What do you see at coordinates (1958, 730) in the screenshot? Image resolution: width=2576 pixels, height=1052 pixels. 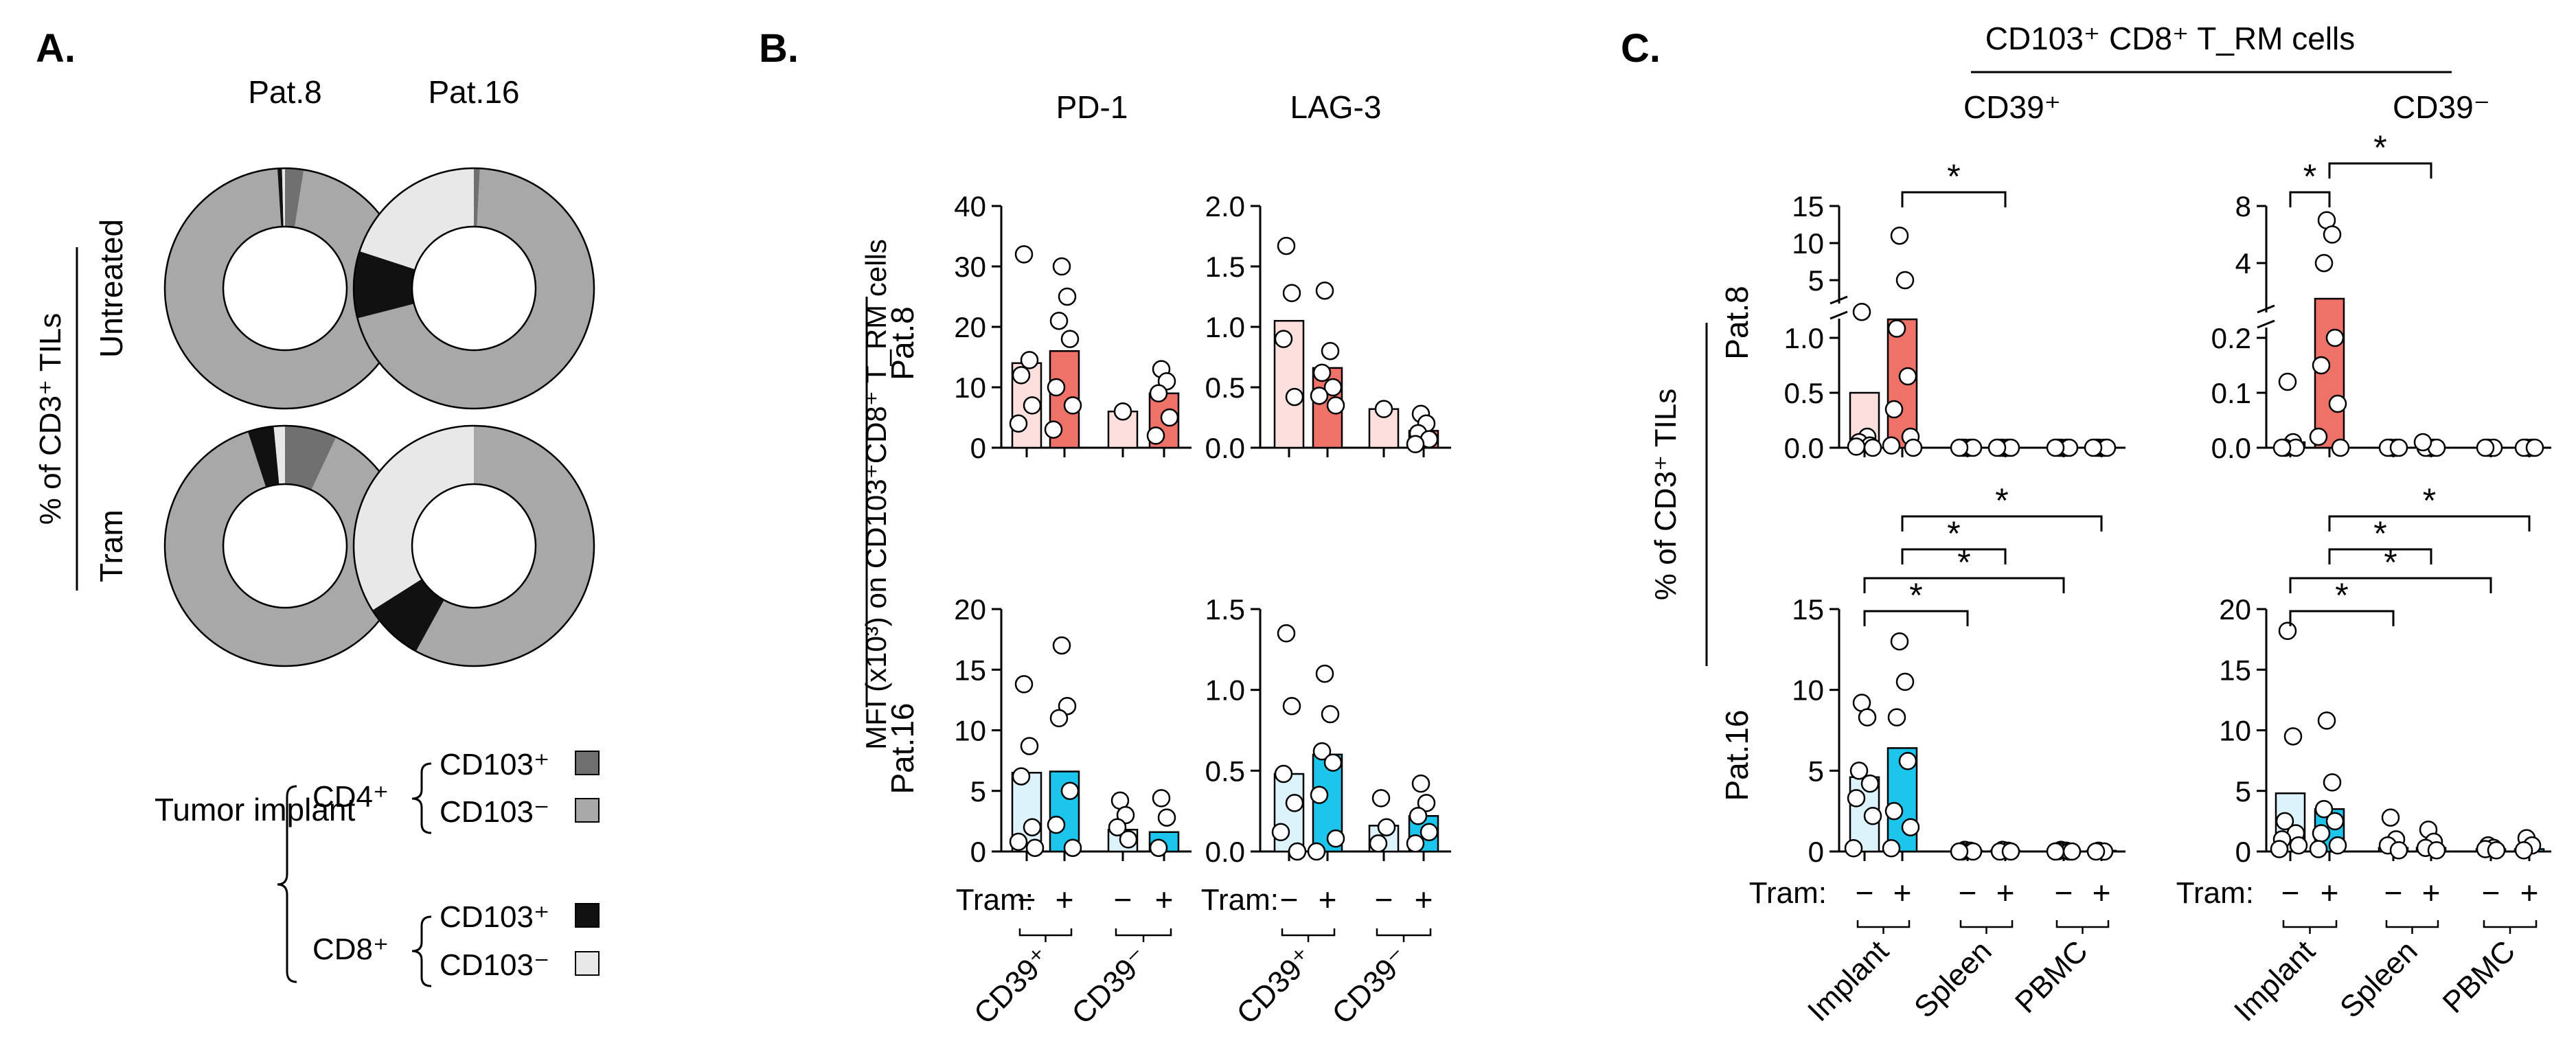 I see `chart-C-CD39pos-Pat16: 0 5 10 15` at bounding box center [1958, 730].